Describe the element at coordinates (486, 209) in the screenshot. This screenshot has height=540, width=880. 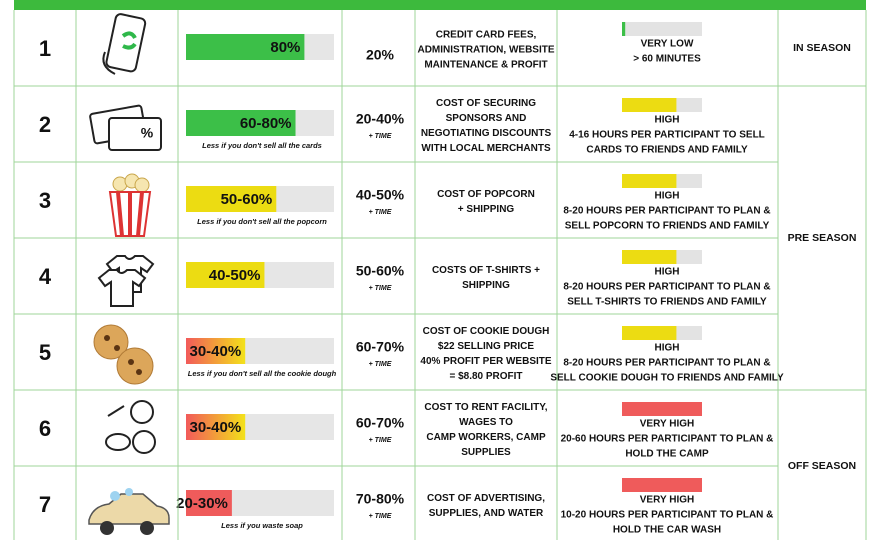
I see `description-line: + SHIPPING` at that location.